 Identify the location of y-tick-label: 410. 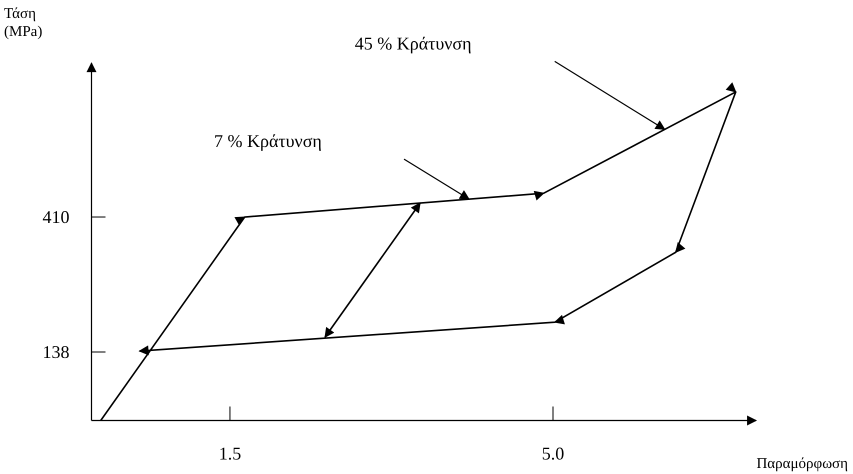
(56, 216).